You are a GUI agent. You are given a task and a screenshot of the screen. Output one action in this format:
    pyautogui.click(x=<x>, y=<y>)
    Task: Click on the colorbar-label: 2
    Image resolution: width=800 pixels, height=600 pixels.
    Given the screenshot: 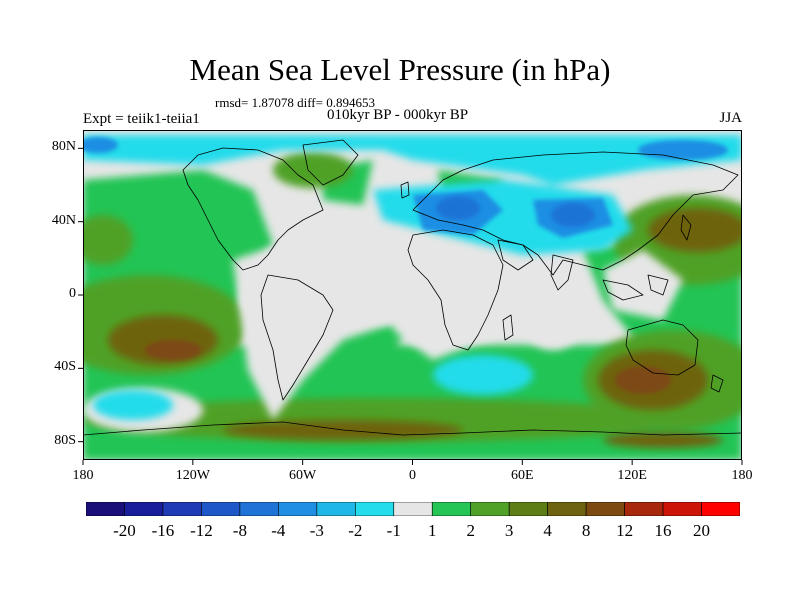 What is the action you would take?
    pyautogui.click(x=470, y=530)
    